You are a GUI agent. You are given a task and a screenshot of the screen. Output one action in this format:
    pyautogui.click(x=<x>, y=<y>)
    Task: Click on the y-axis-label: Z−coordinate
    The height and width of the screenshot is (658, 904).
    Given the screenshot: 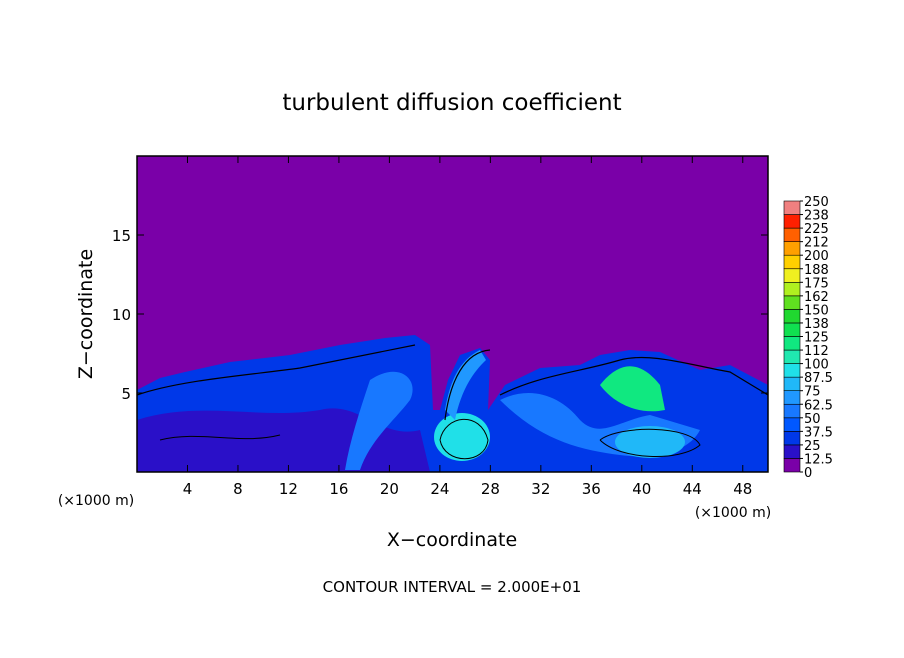 What is the action you would take?
    pyautogui.click(x=86, y=314)
    